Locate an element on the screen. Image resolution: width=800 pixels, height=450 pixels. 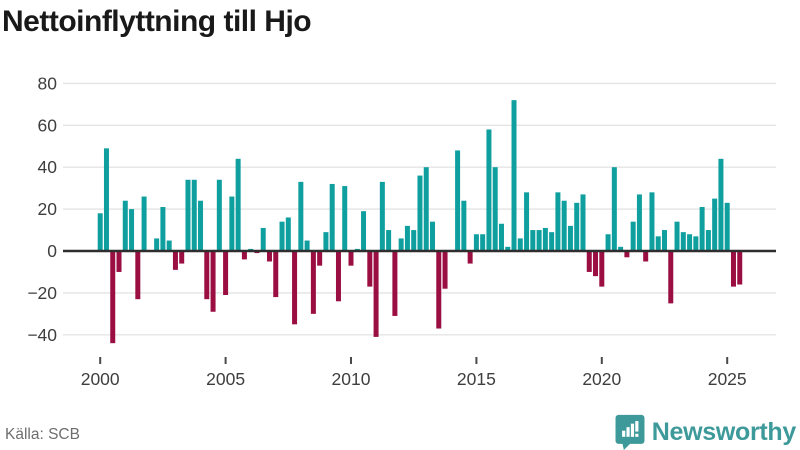
x-axis-label: 2020 is located at coordinates (601, 379).